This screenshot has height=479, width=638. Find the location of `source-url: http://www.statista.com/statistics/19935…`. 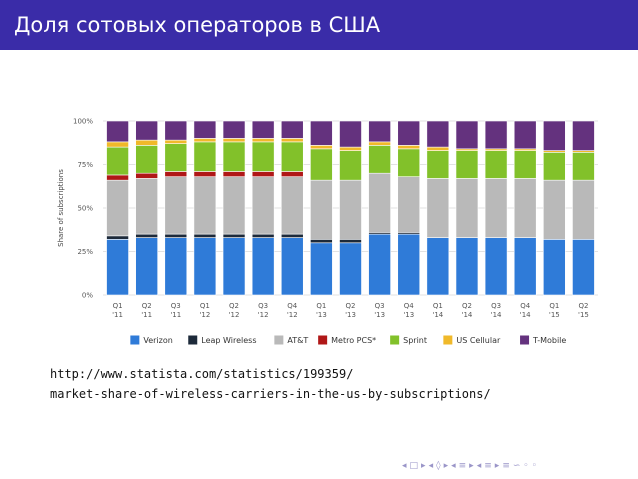

source-url: http://www.statista.com/statistics/19935… is located at coordinates (270, 384).